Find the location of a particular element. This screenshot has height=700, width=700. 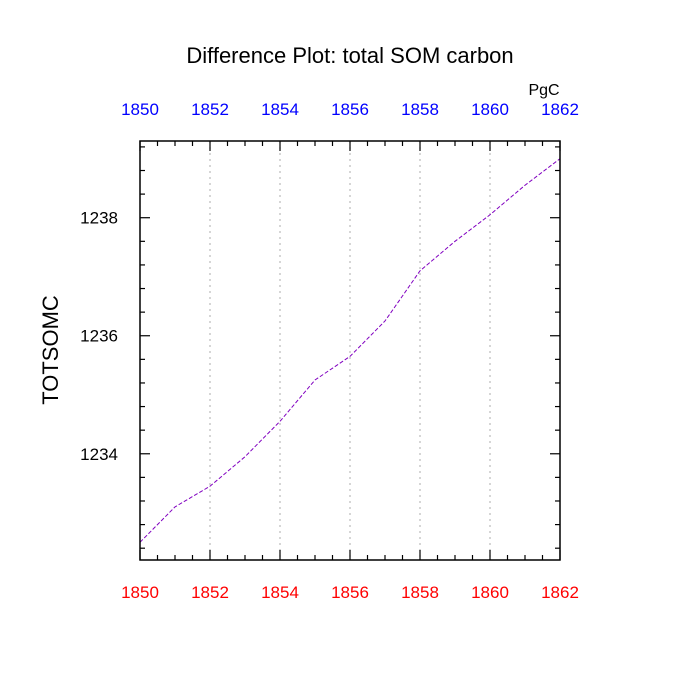

y-tick-label: 1234 is located at coordinates (99, 454).